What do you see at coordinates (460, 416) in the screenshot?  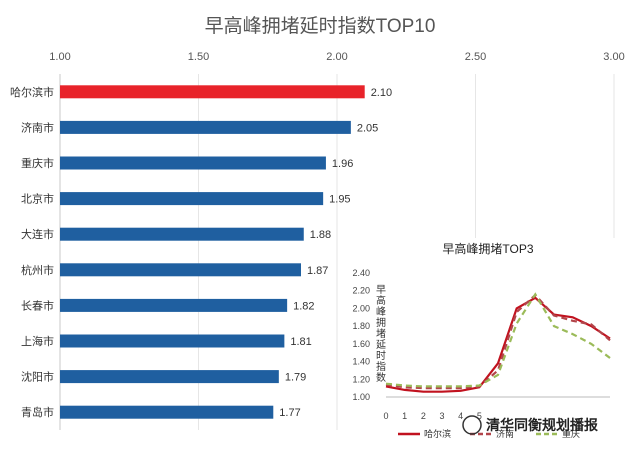 I see `inset-x-tick-label: 4` at bounding box center [460, 416].